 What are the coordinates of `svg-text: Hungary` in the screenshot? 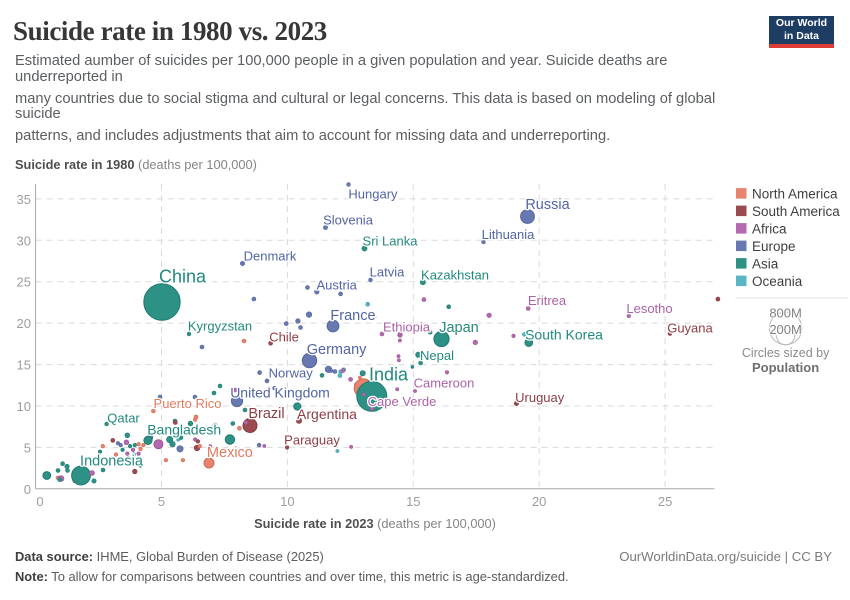 It's located at (373, 194).